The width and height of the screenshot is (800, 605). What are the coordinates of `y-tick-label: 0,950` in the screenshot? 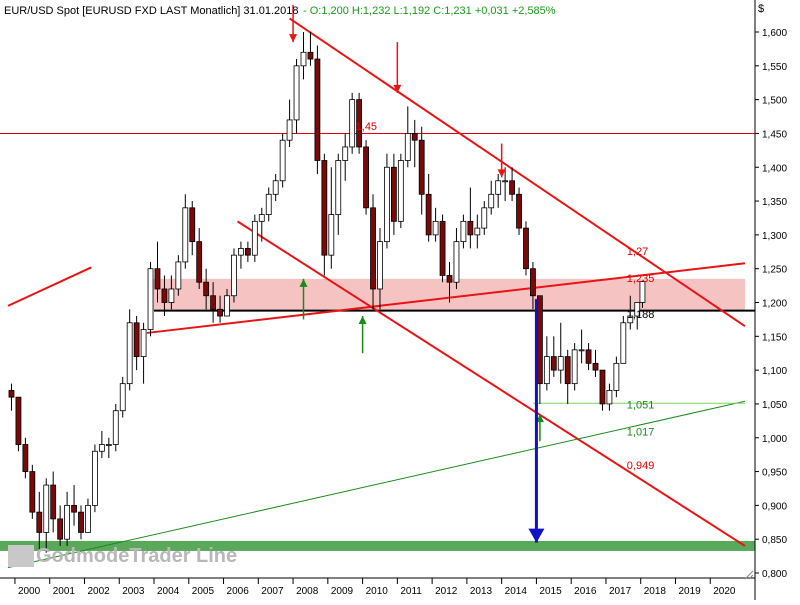 It's located at (774, 473).